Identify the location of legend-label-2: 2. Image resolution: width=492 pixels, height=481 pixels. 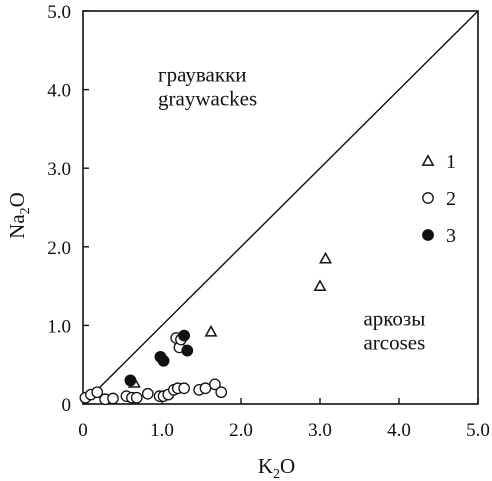
(451, 199).